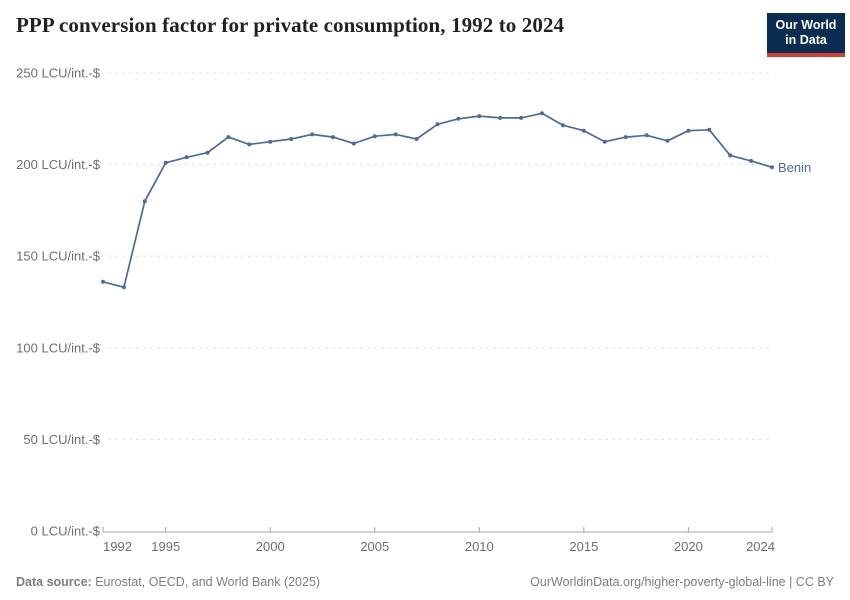  What do you see at coordinates (794, 167) in the screenshot?
I see `series-label: Benin` at bounding box center [794, 167].